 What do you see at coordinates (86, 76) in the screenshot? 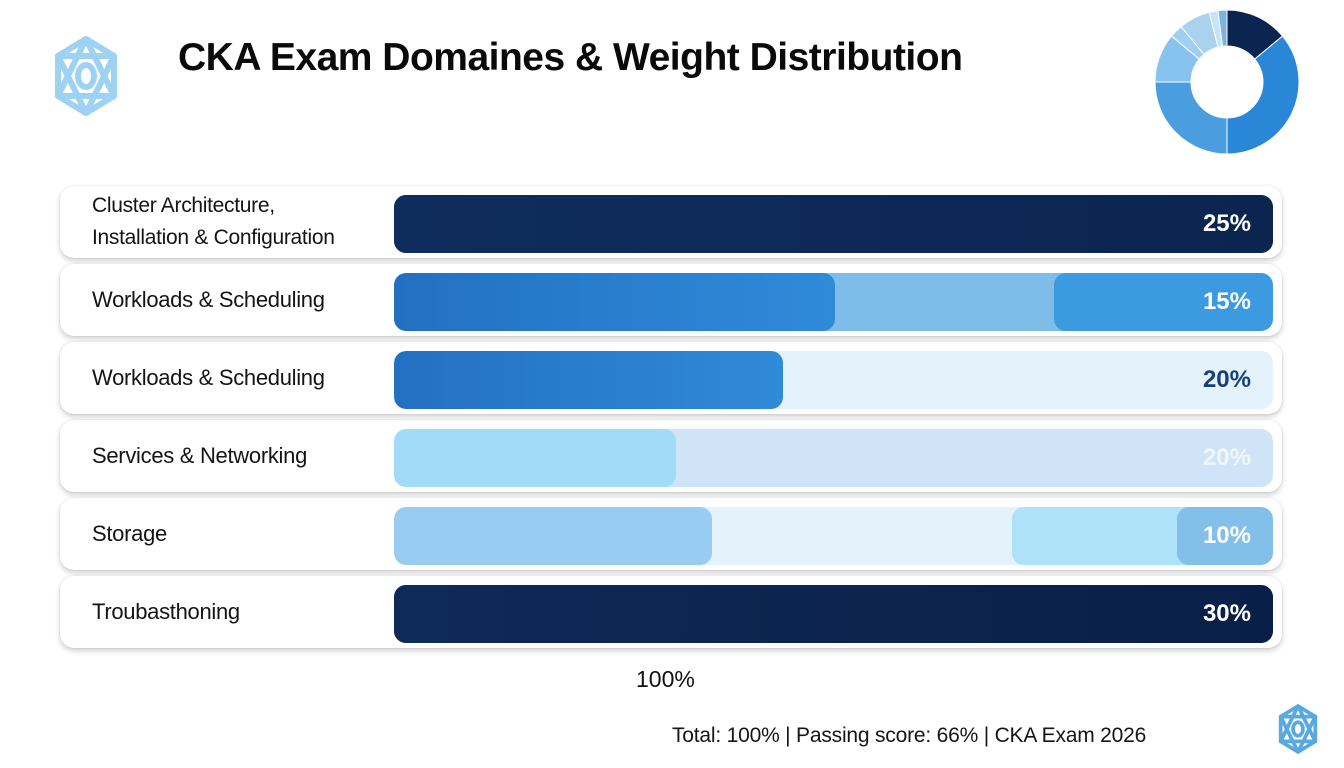
I see `kubernetes-network-icon` at bounding box center [86, 76].